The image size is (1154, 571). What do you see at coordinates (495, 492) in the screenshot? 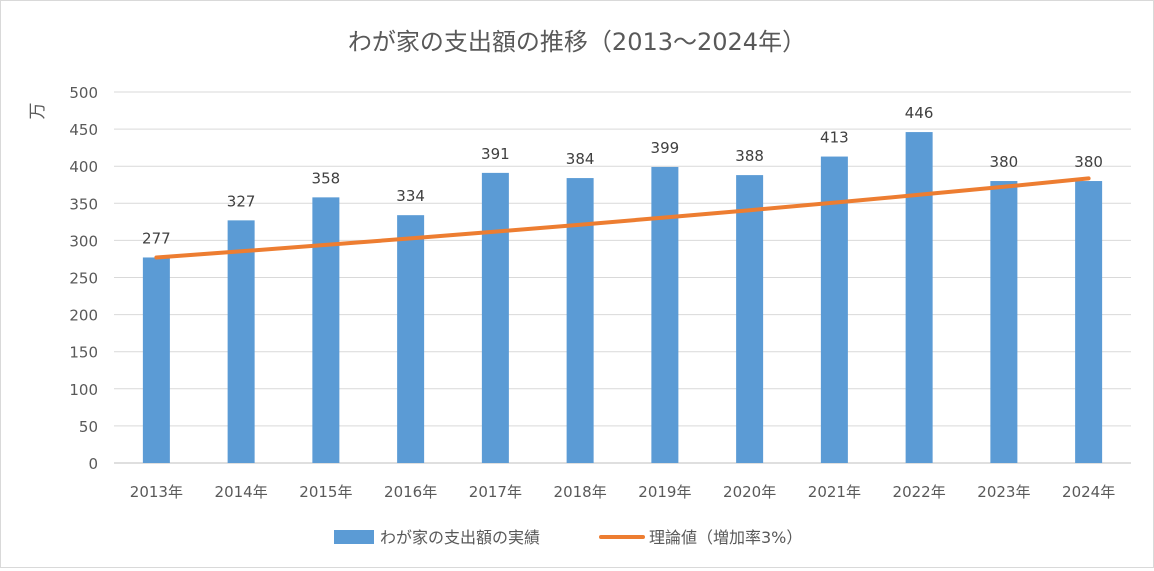
I see `x-tick-label: 2017年` at bounding box center [495, 492].